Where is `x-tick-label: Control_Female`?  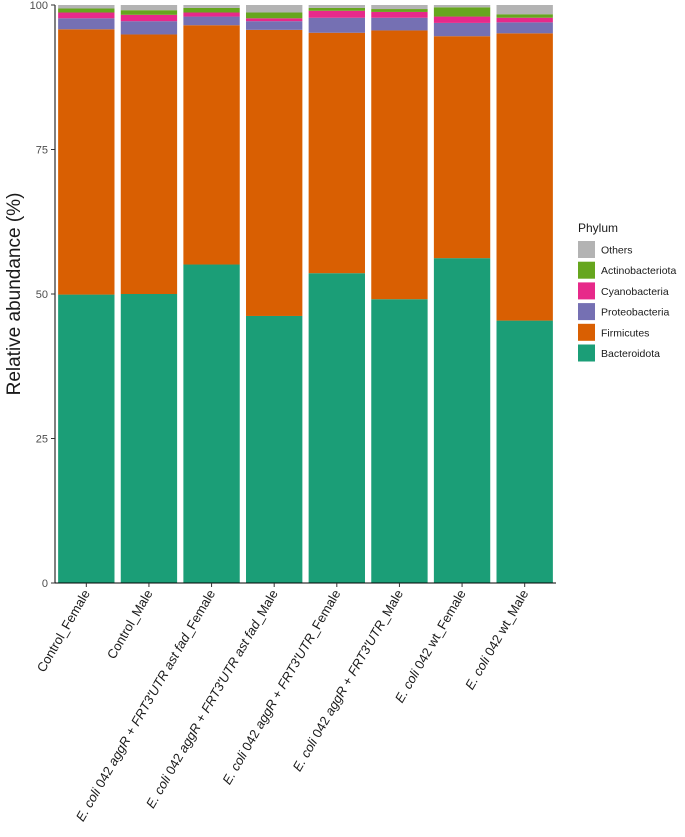
x-tick-label: Control_Female is located at coordinates (63, 631).